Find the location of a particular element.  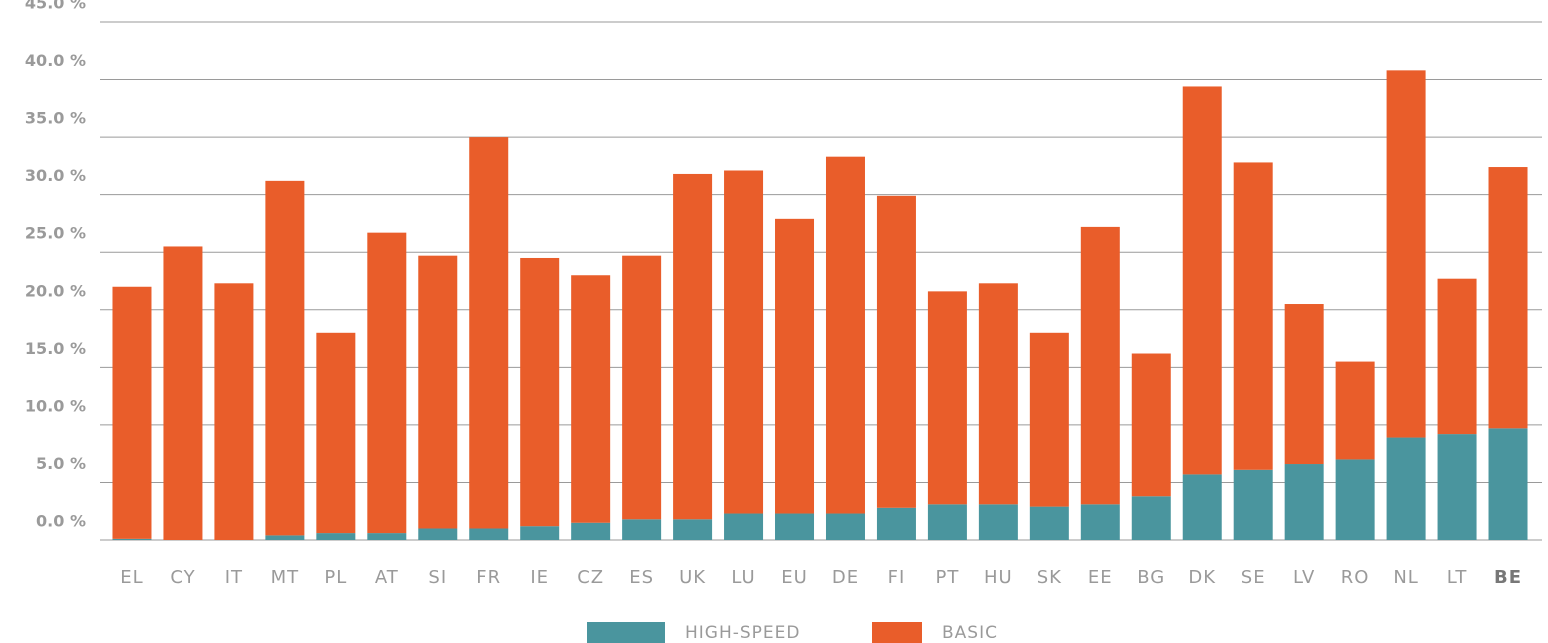

y-tick-label: 35.0 % is located at coordinates (55, 118).